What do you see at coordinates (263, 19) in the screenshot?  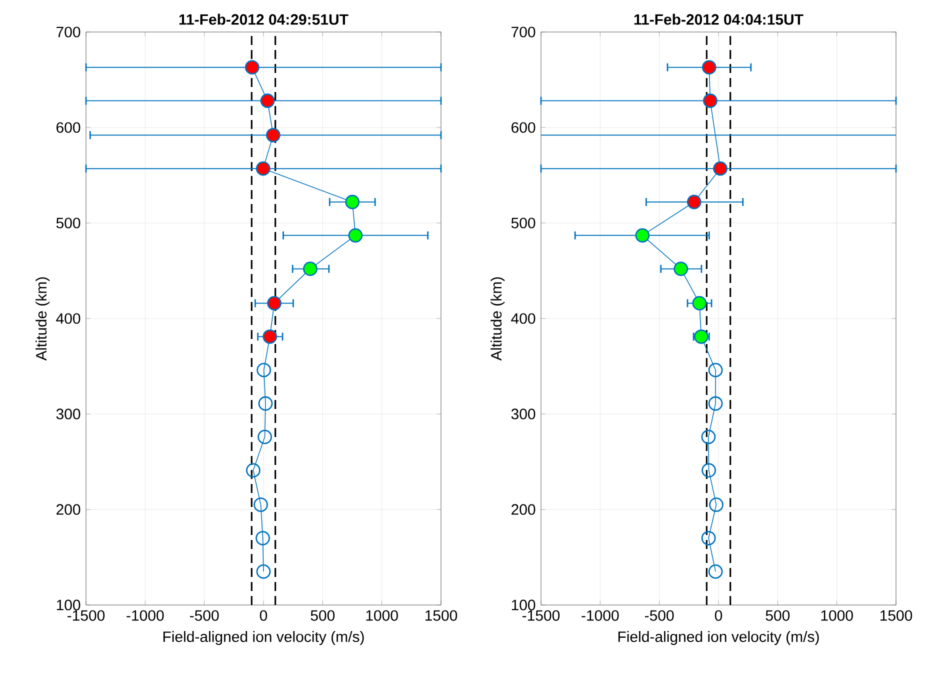 I see `chart-title: 11-Feb-2012 04:29:51UT` at bounding box center [263, 19].